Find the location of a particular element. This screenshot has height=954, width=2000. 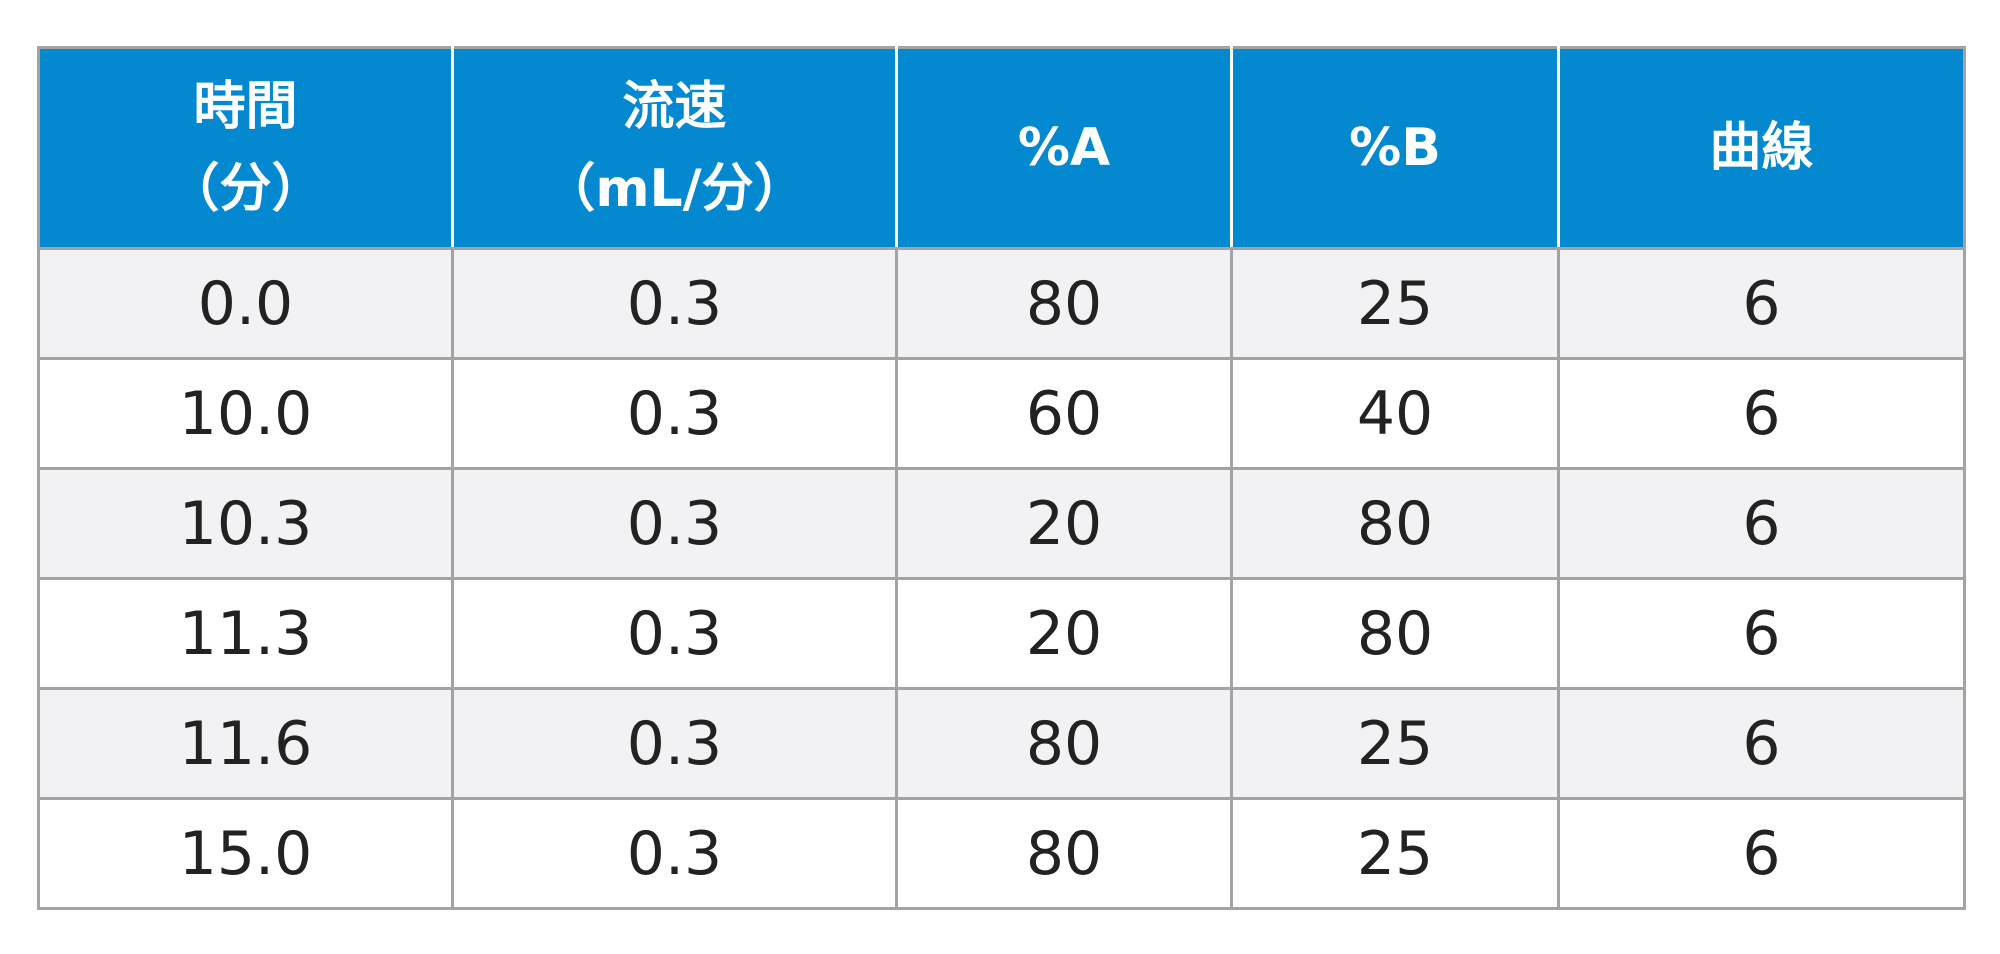

table-row: 11.3 0.3 20 80 6 is located at coordinates (1001, 633).